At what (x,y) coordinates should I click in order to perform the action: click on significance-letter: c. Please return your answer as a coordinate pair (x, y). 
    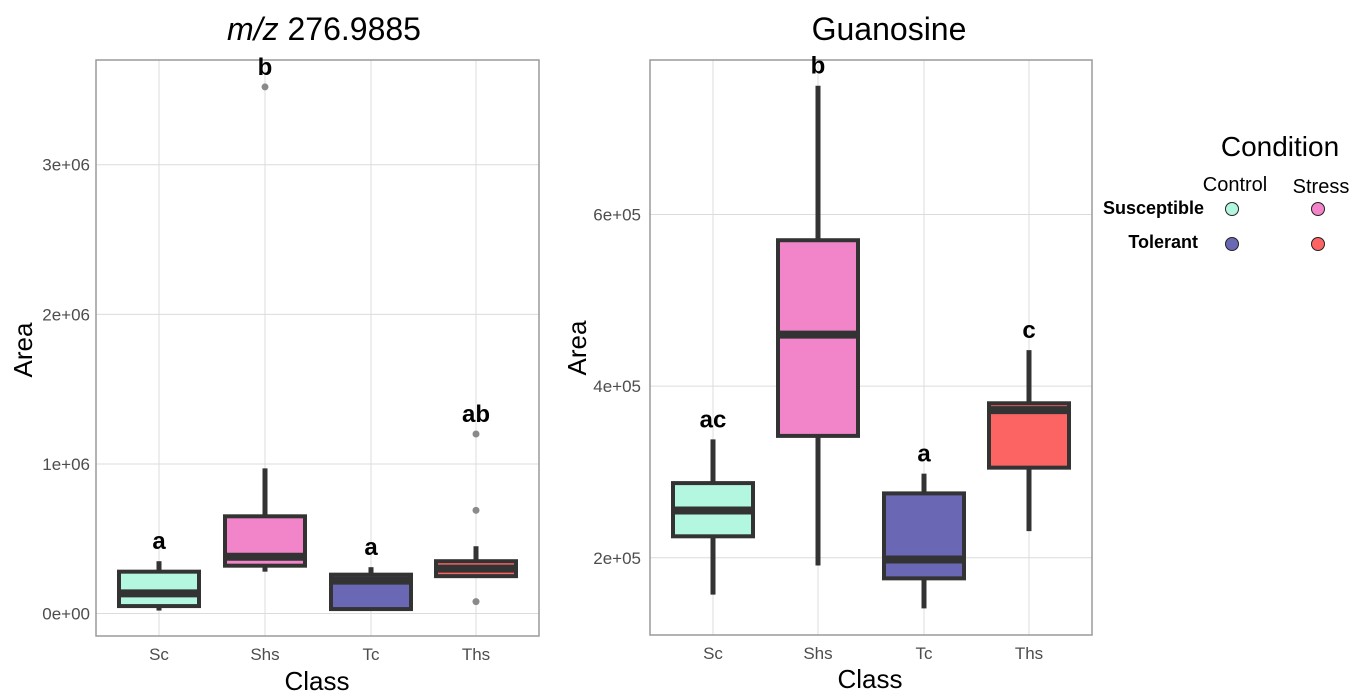
    Looking at the image, I should click on (1028, 330).